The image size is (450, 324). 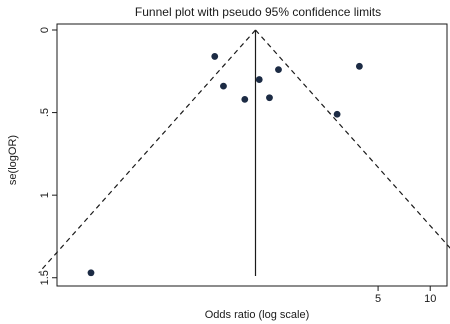 What do you see at coordinates (45, 277) in the screenshot?
I see `y-tick-label: 1.5` at bounding box center [45, 277].